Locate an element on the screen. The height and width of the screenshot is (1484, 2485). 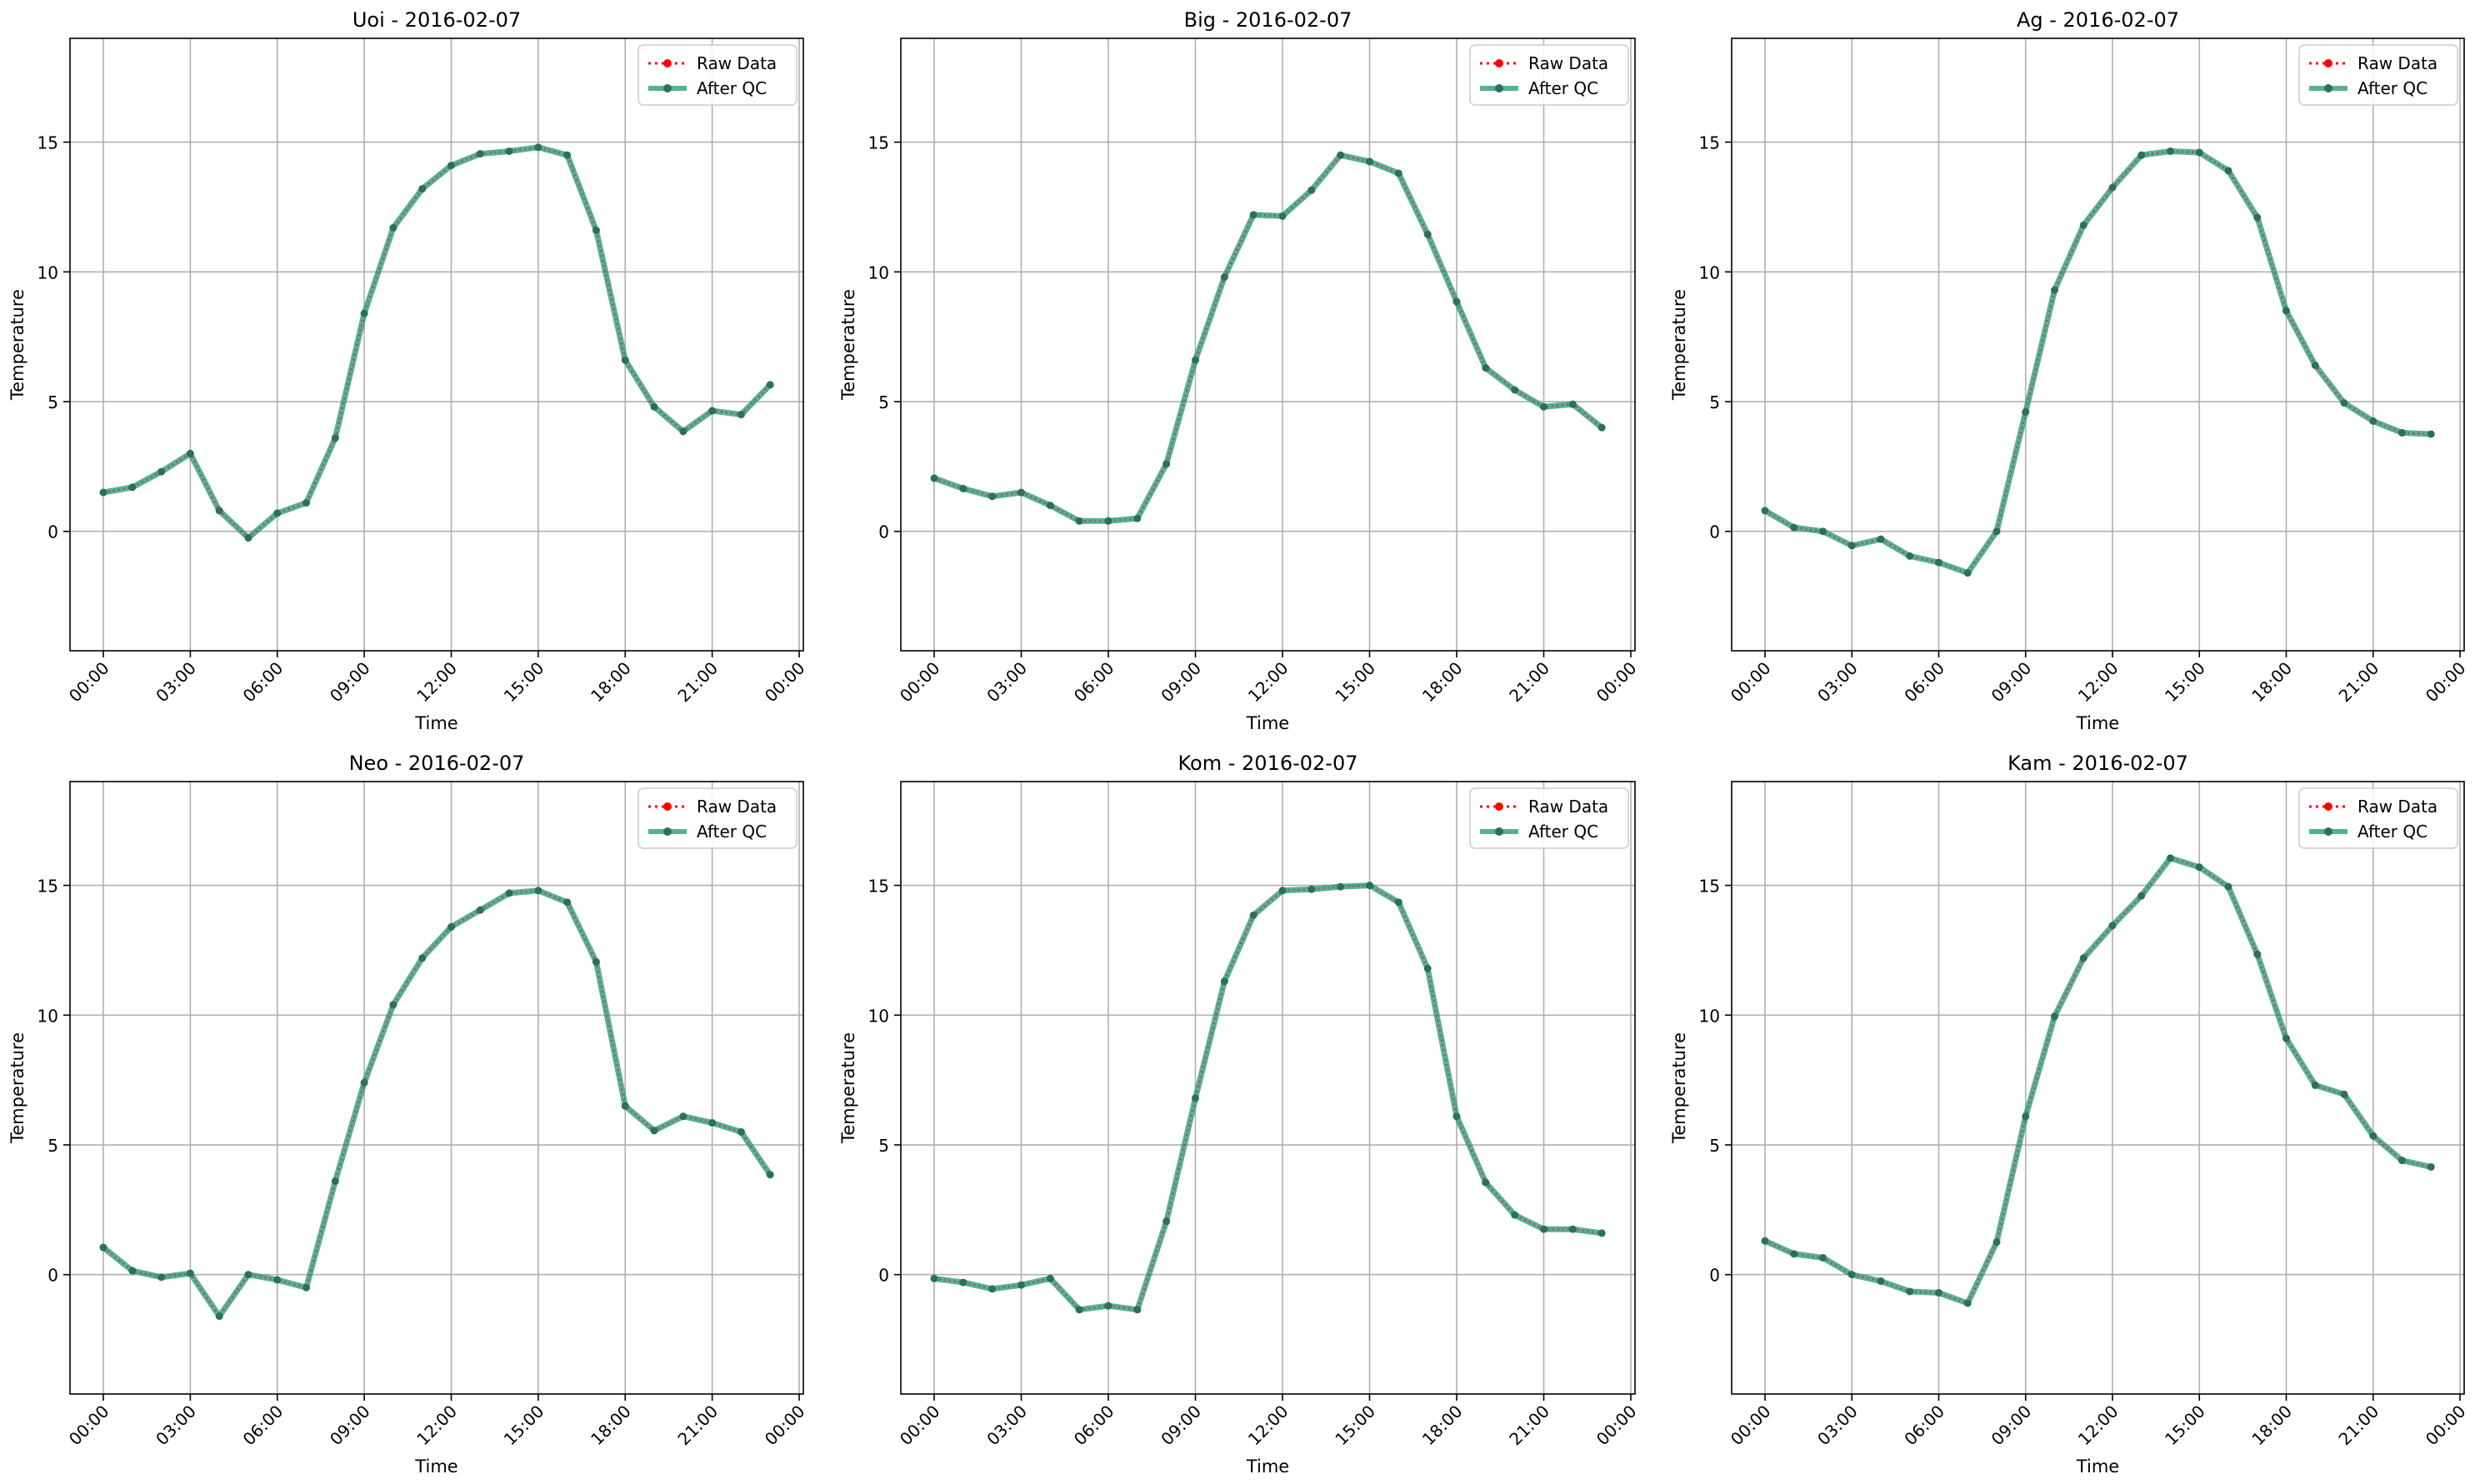
x-tick-label: 15:00 is located at coordinates (524, 1426).